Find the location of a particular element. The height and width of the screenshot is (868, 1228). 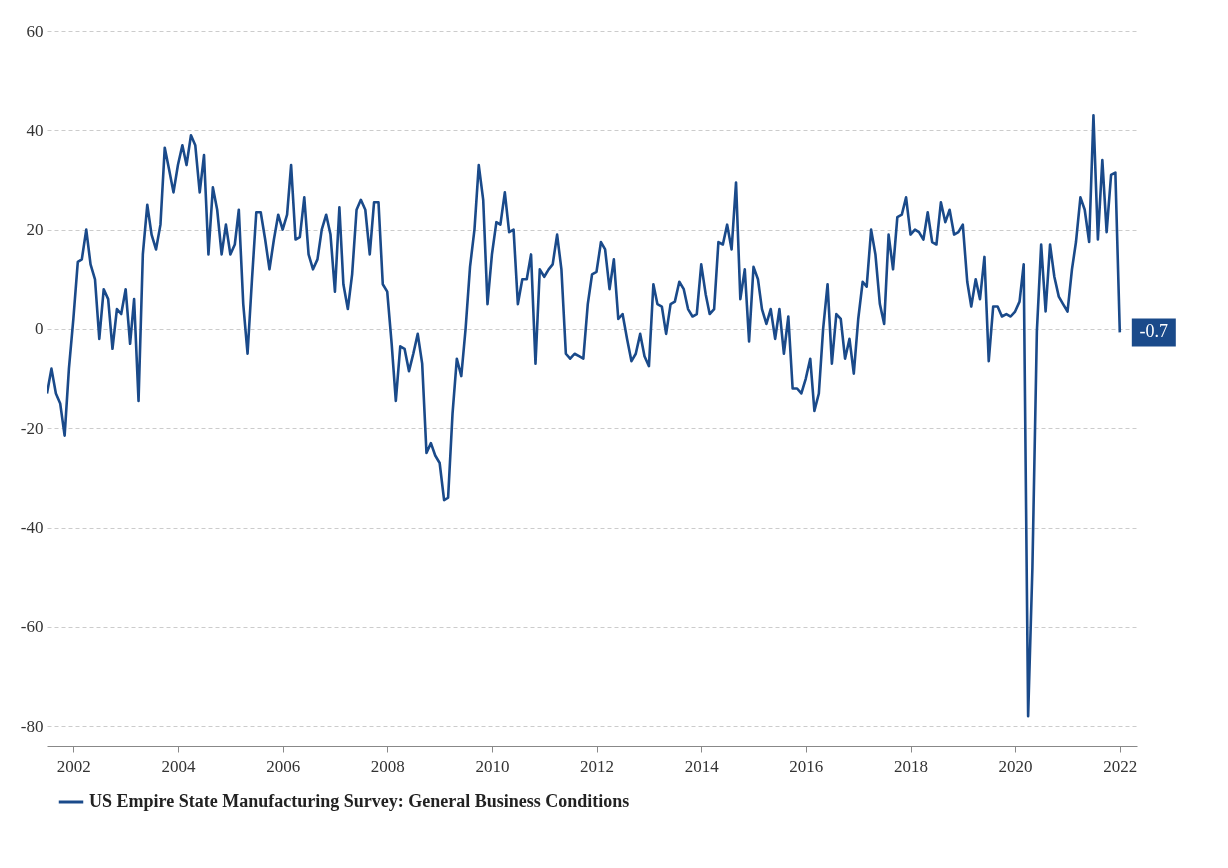

y-tick-label: -80 is located at coordinates (32, 726).